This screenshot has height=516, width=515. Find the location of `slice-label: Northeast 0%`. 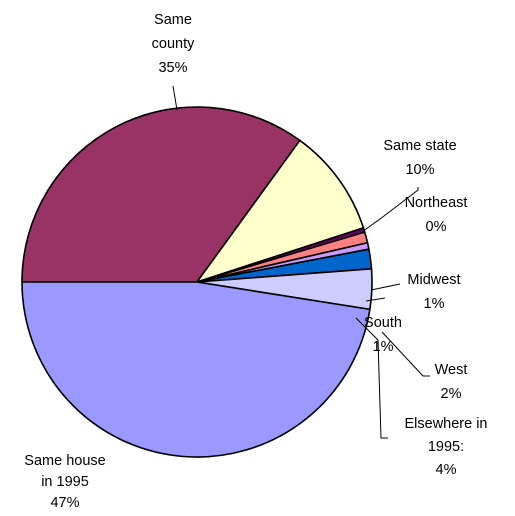

slice-label: Northeast 0% is located at coordinates (436, 215).